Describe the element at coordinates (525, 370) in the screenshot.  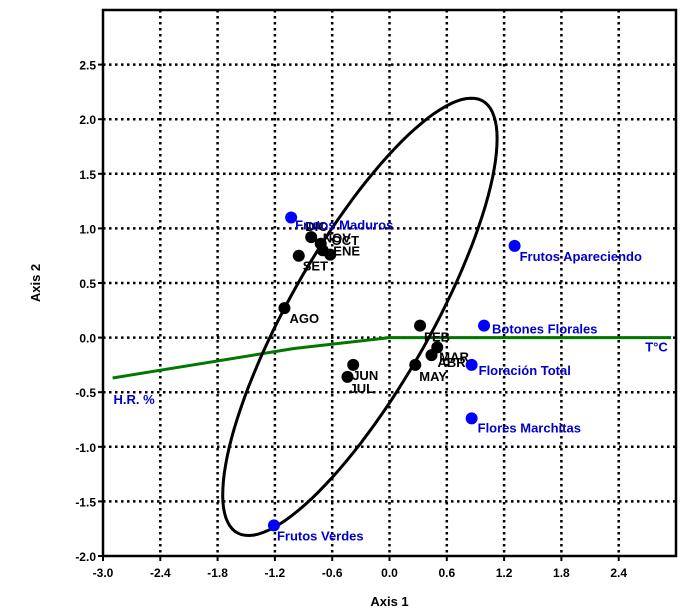
I see `point-label: Floración Total` at that location.